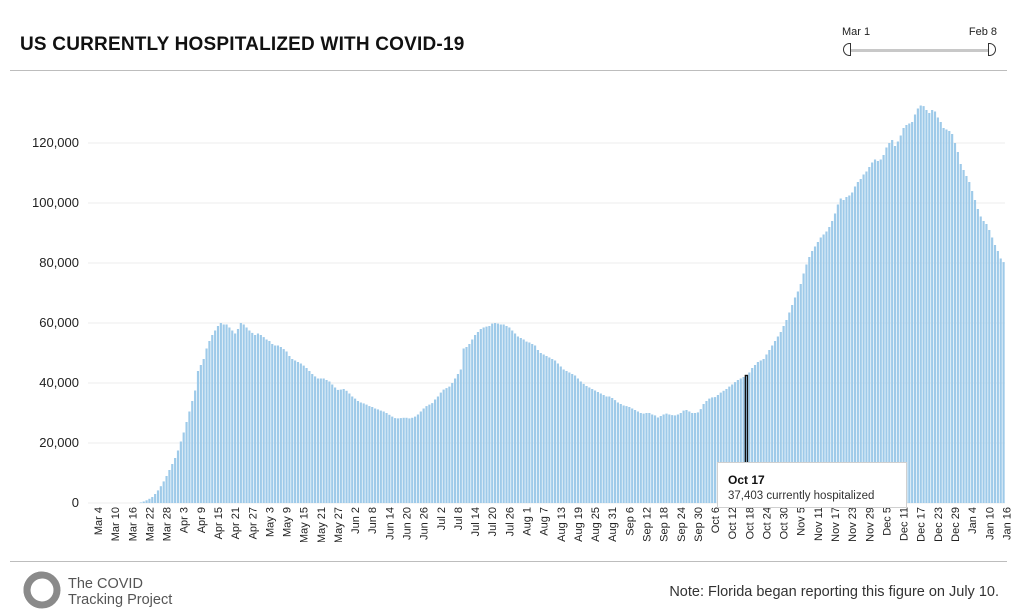 The height and width of the screenshot is (616, 1017). Describe the element at coordinates (107, 592) in the screenshot. I see `covid-tracking-project-logo: The COVID Tracking Project` at that location.